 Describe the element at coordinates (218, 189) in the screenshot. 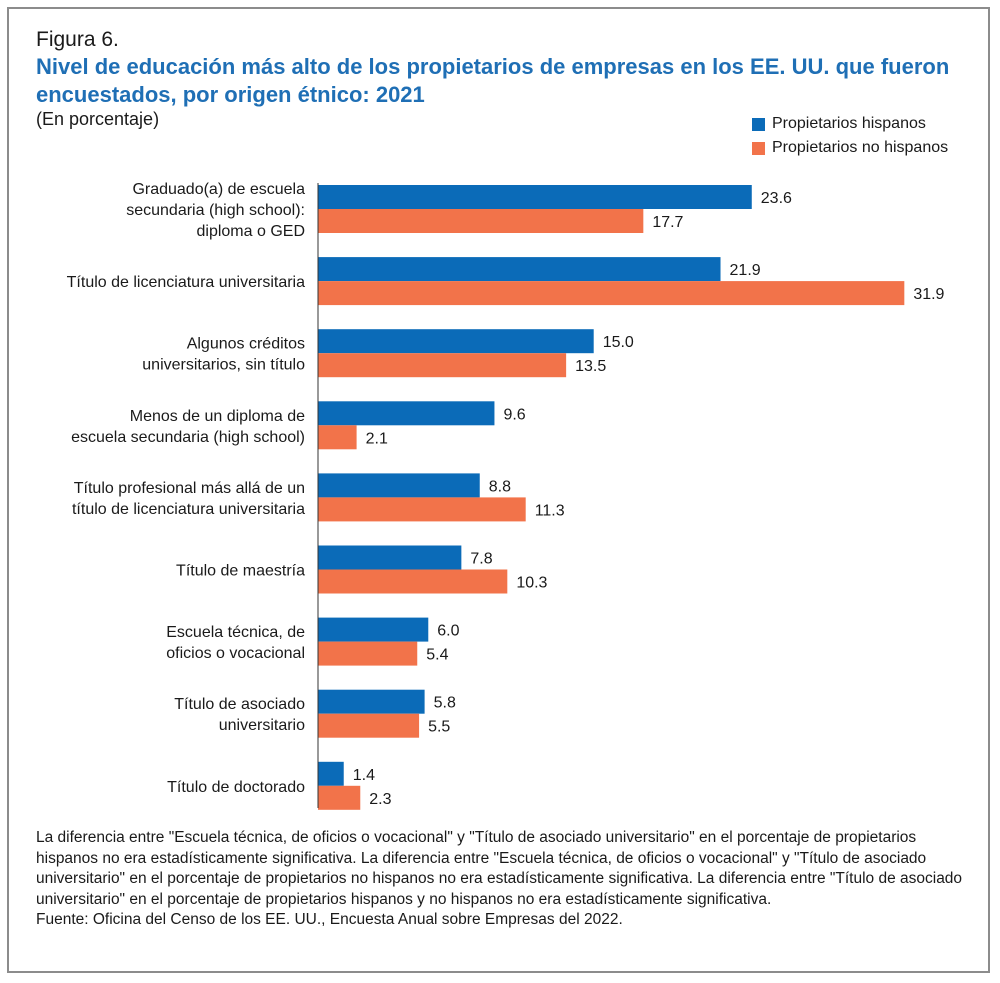

I see `category-label-0-line-0: Graduado(a) de escuela` at that location.